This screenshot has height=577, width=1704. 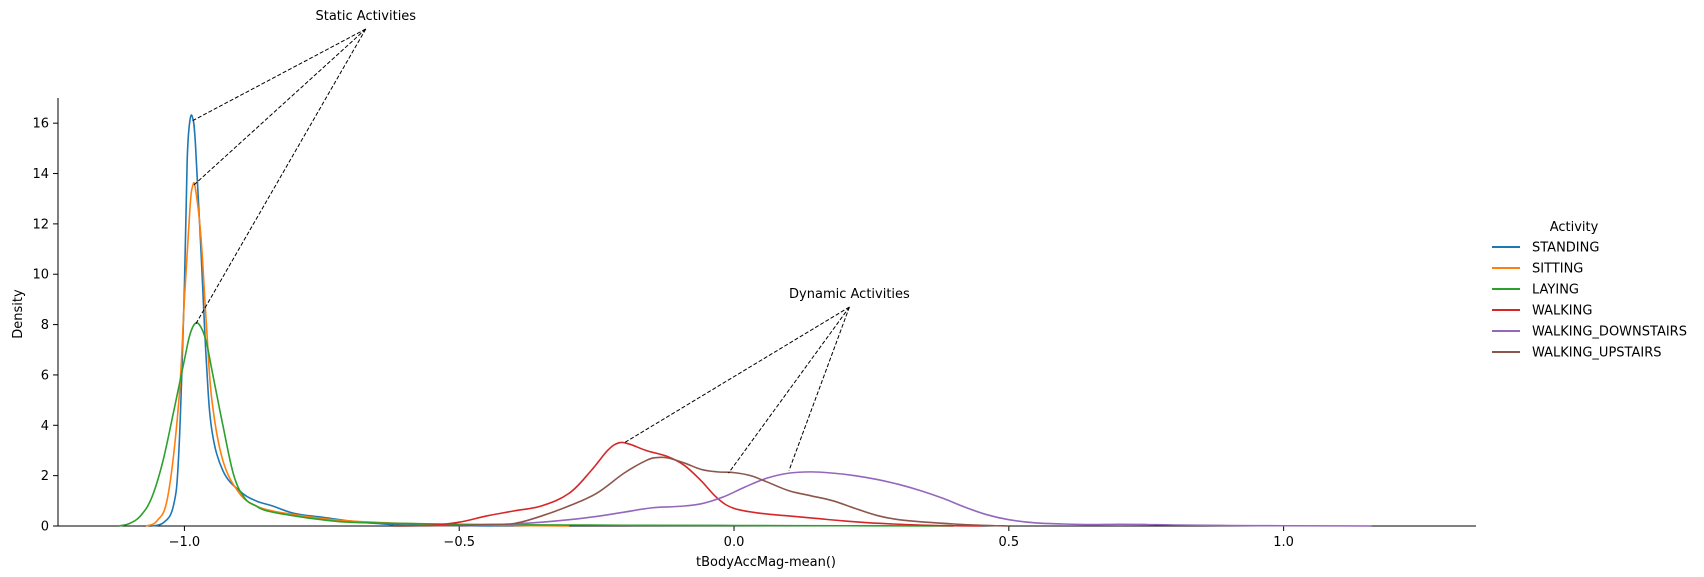 I want to click on annotation-static-activities: Static Activities, so click(x=365, y=16).